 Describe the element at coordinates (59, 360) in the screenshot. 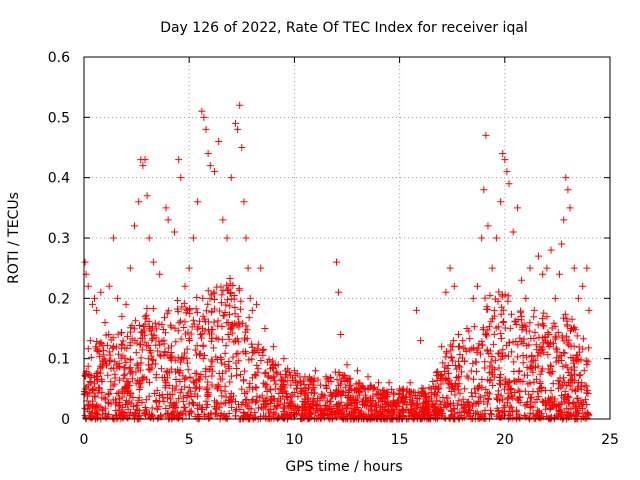

I see `y-tick-label: 0.1` at that location.